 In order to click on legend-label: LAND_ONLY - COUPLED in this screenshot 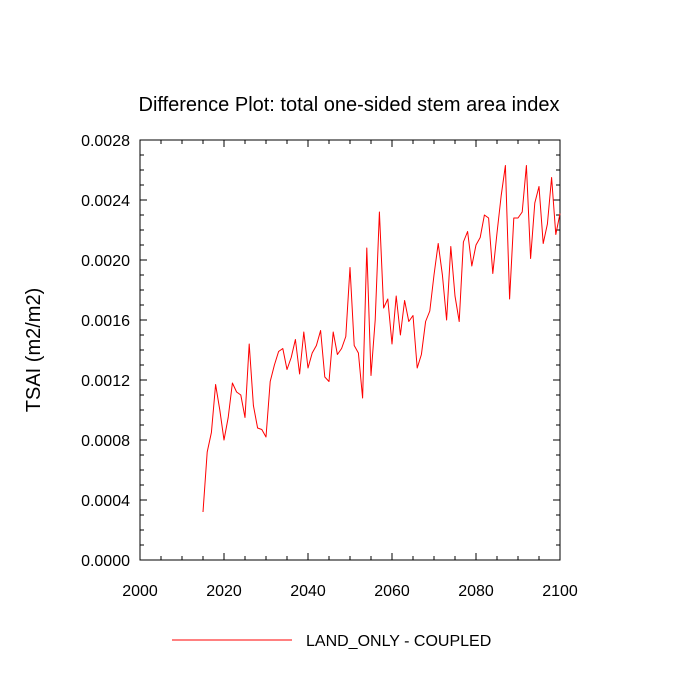, I will do `click(398, 641)`.